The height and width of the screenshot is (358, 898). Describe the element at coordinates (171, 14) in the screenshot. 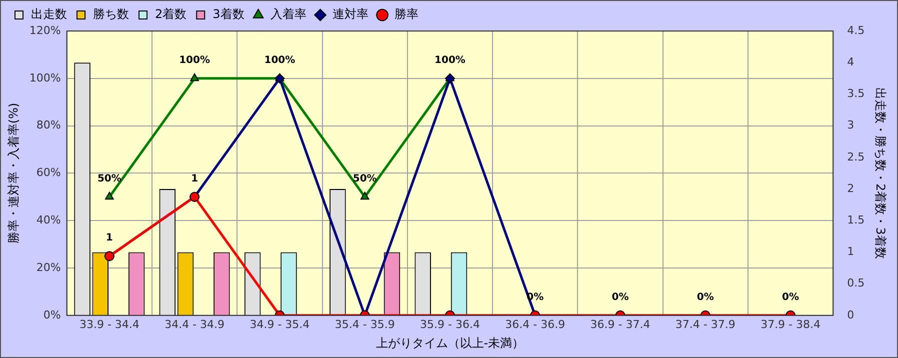

I see `legend-label: 2着数` at that location.